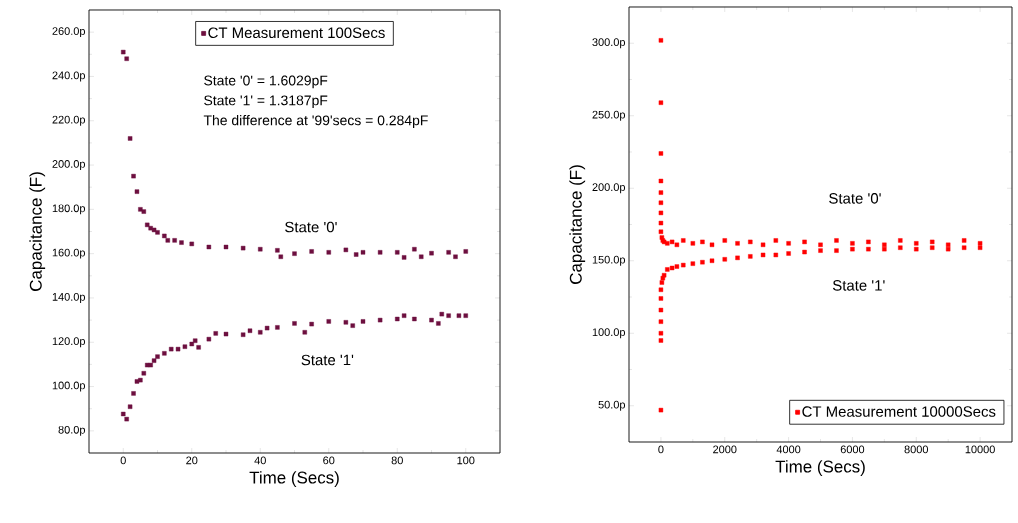 The width and height of the screenshot is (1018, 523). I want to click on y-tick-label: 220.0p, so click(69, 120).